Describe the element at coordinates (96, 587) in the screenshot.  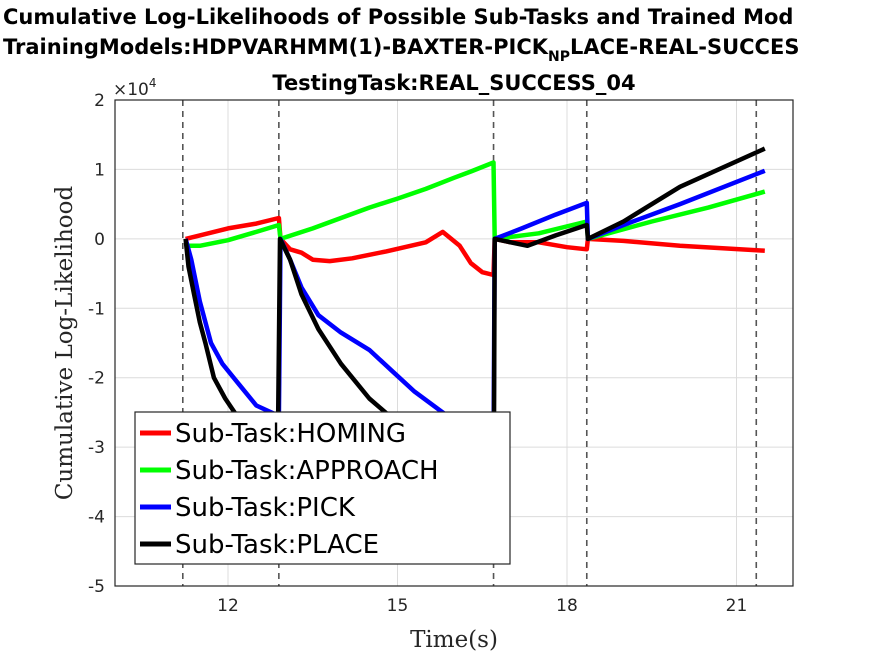
I see `y-tick-label-7: -5` at that location.